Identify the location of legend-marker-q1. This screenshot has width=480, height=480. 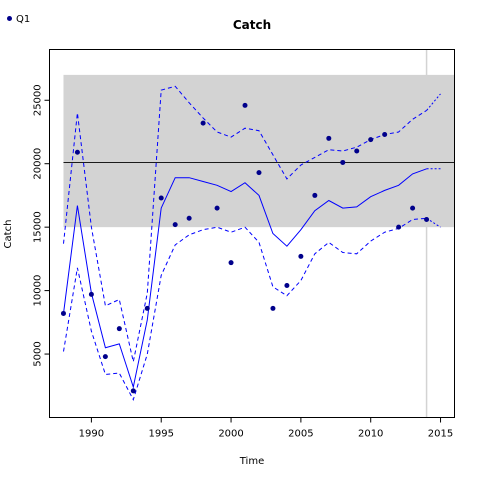
(9, 18).